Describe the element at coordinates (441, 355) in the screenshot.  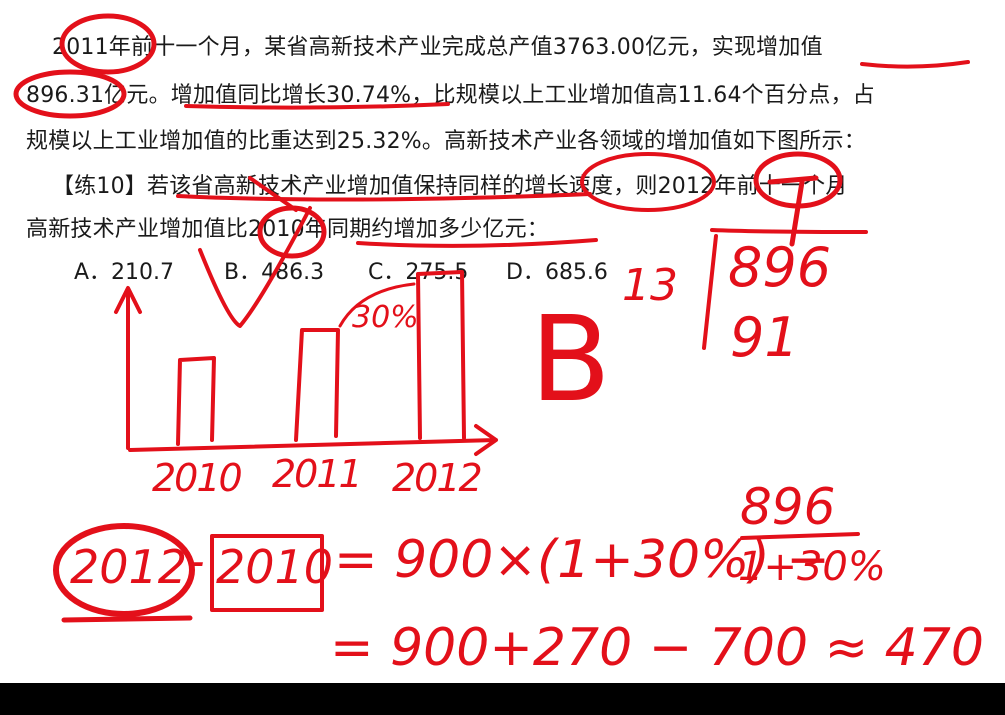
I see `chart-bar-2012` at that location.